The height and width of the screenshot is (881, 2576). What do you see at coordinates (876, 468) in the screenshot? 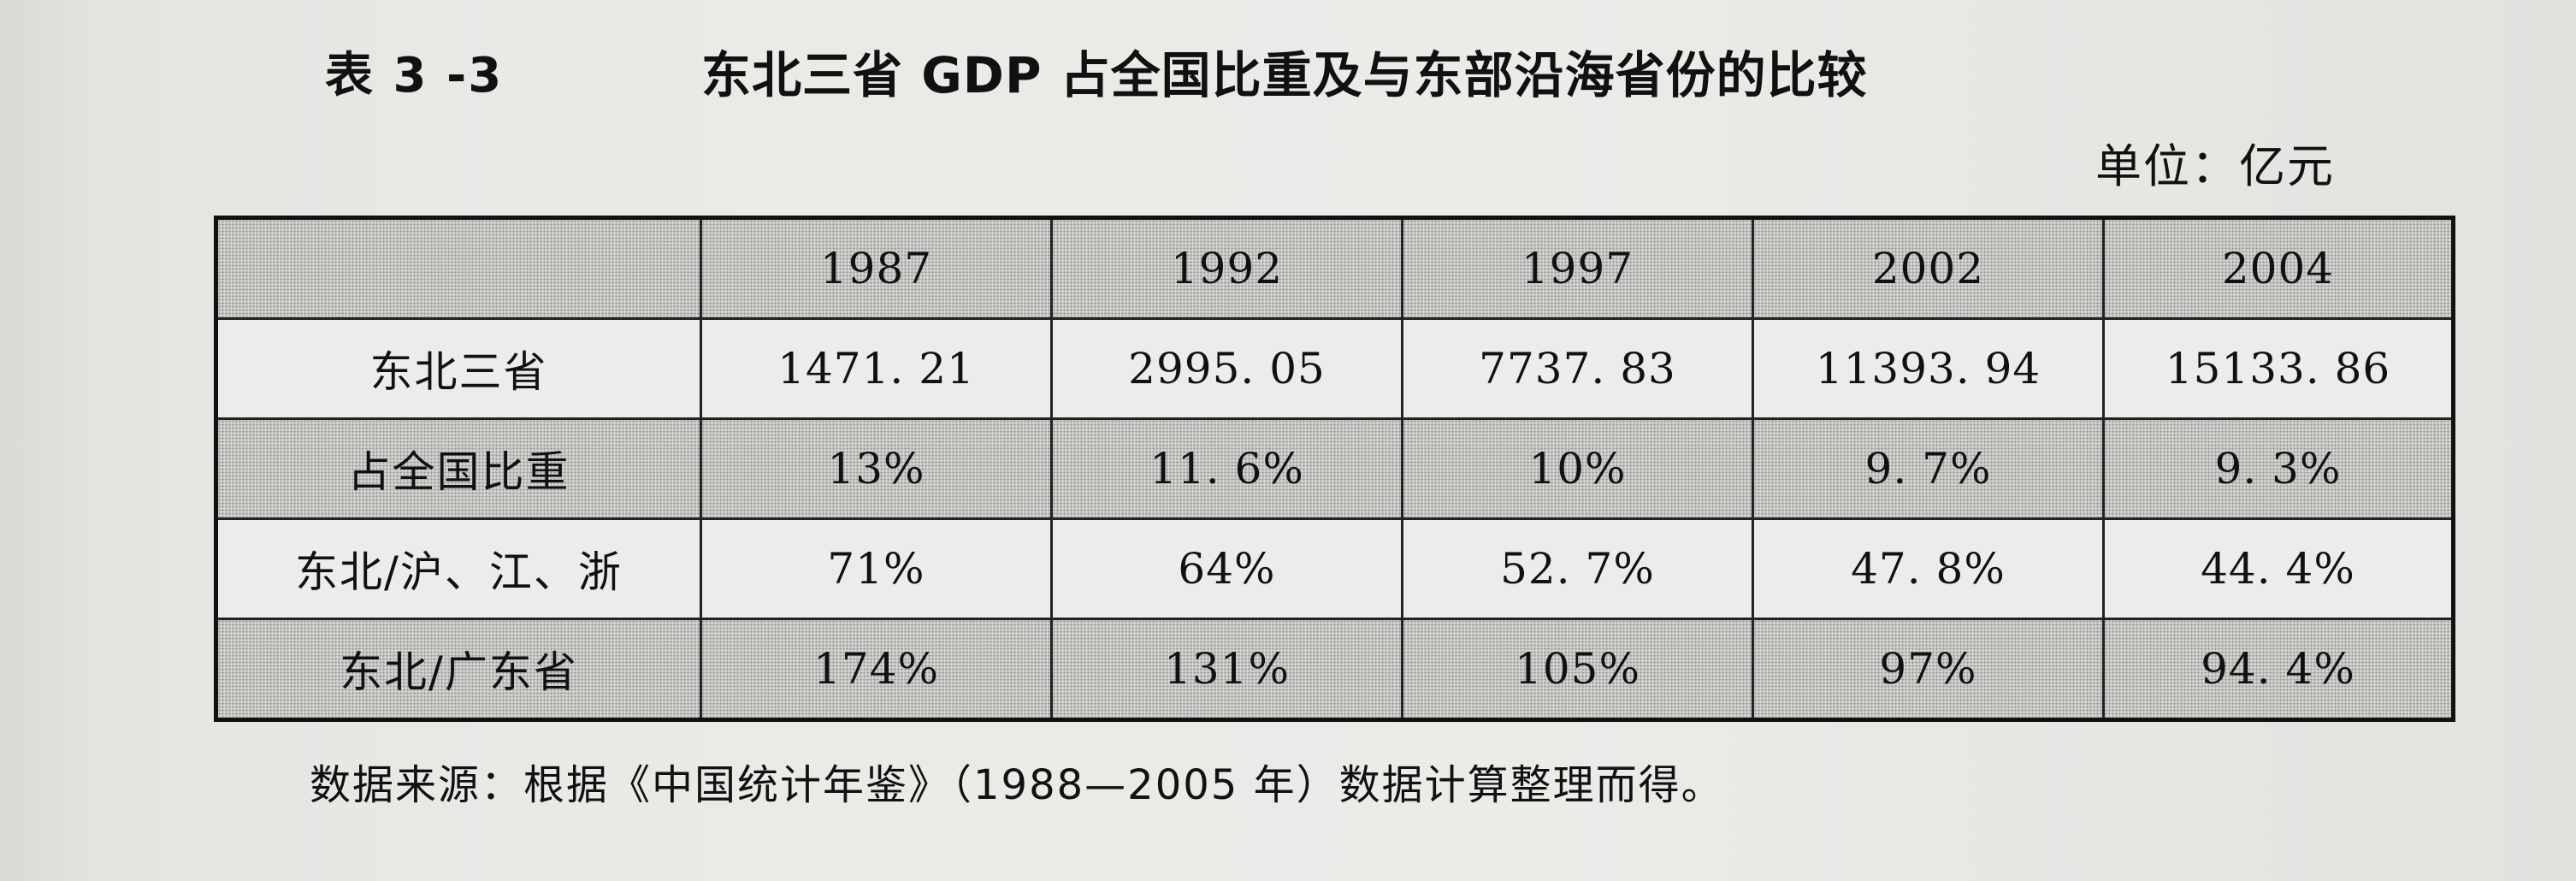
I see `table-cell: 13%` at bounding box center [876, 468].